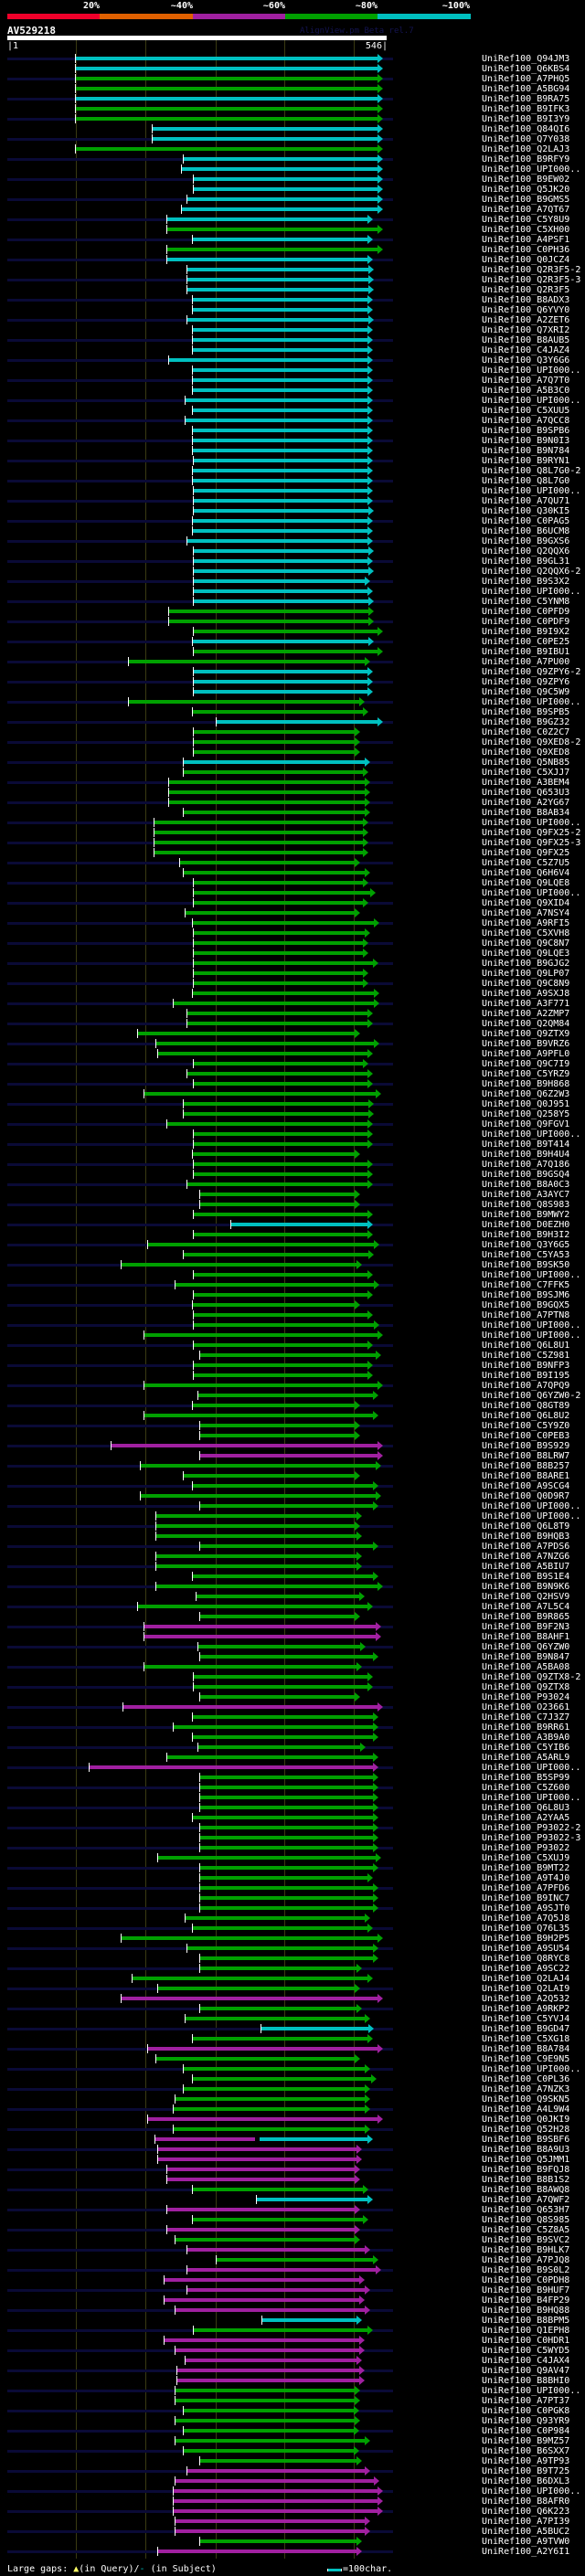 Image resolution: width=585 pixels, height=2576 pixels. What do you see at coordinates (526, 1416) in the screenshot?
I see `hit-label: UniRef100_Q6L8U2` at bounding box center [526, 1416].